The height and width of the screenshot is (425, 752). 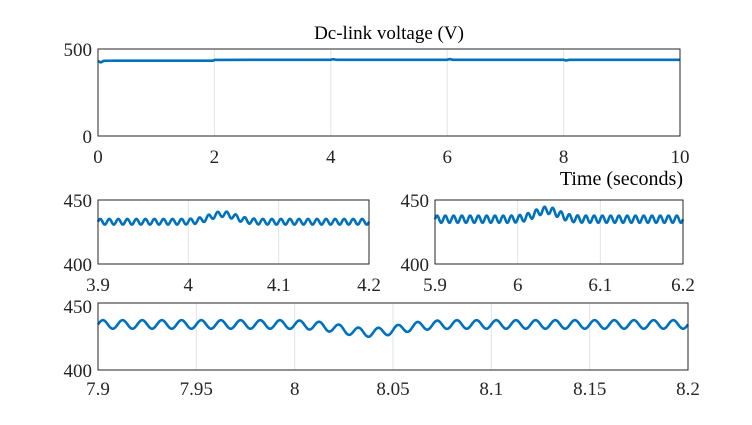 I want to click on x-tick-label-zoom-8-7.95: 7.95, so click(x=196, y=389).